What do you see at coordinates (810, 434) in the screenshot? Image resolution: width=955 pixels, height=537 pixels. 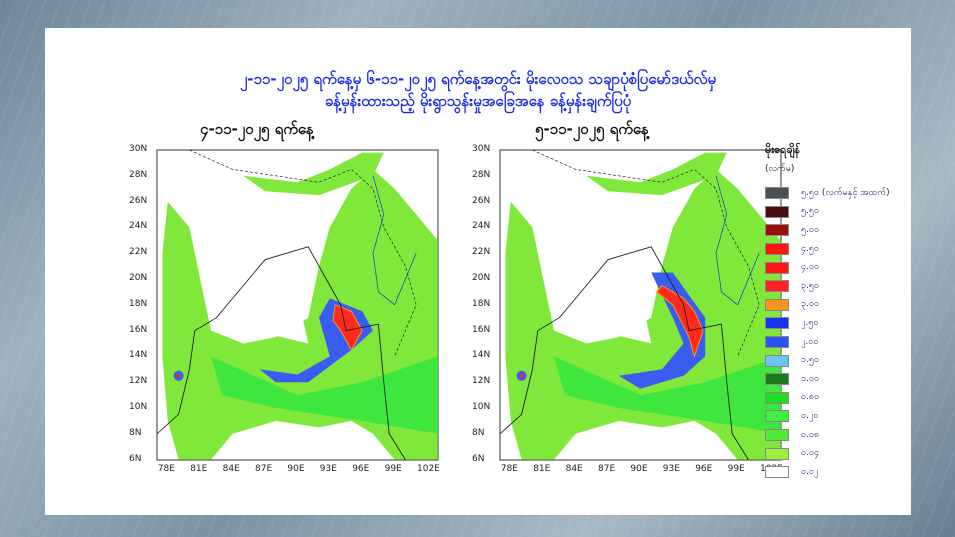 I see `legend-label: ၀.၀၈` at bounding box center [810, 434].